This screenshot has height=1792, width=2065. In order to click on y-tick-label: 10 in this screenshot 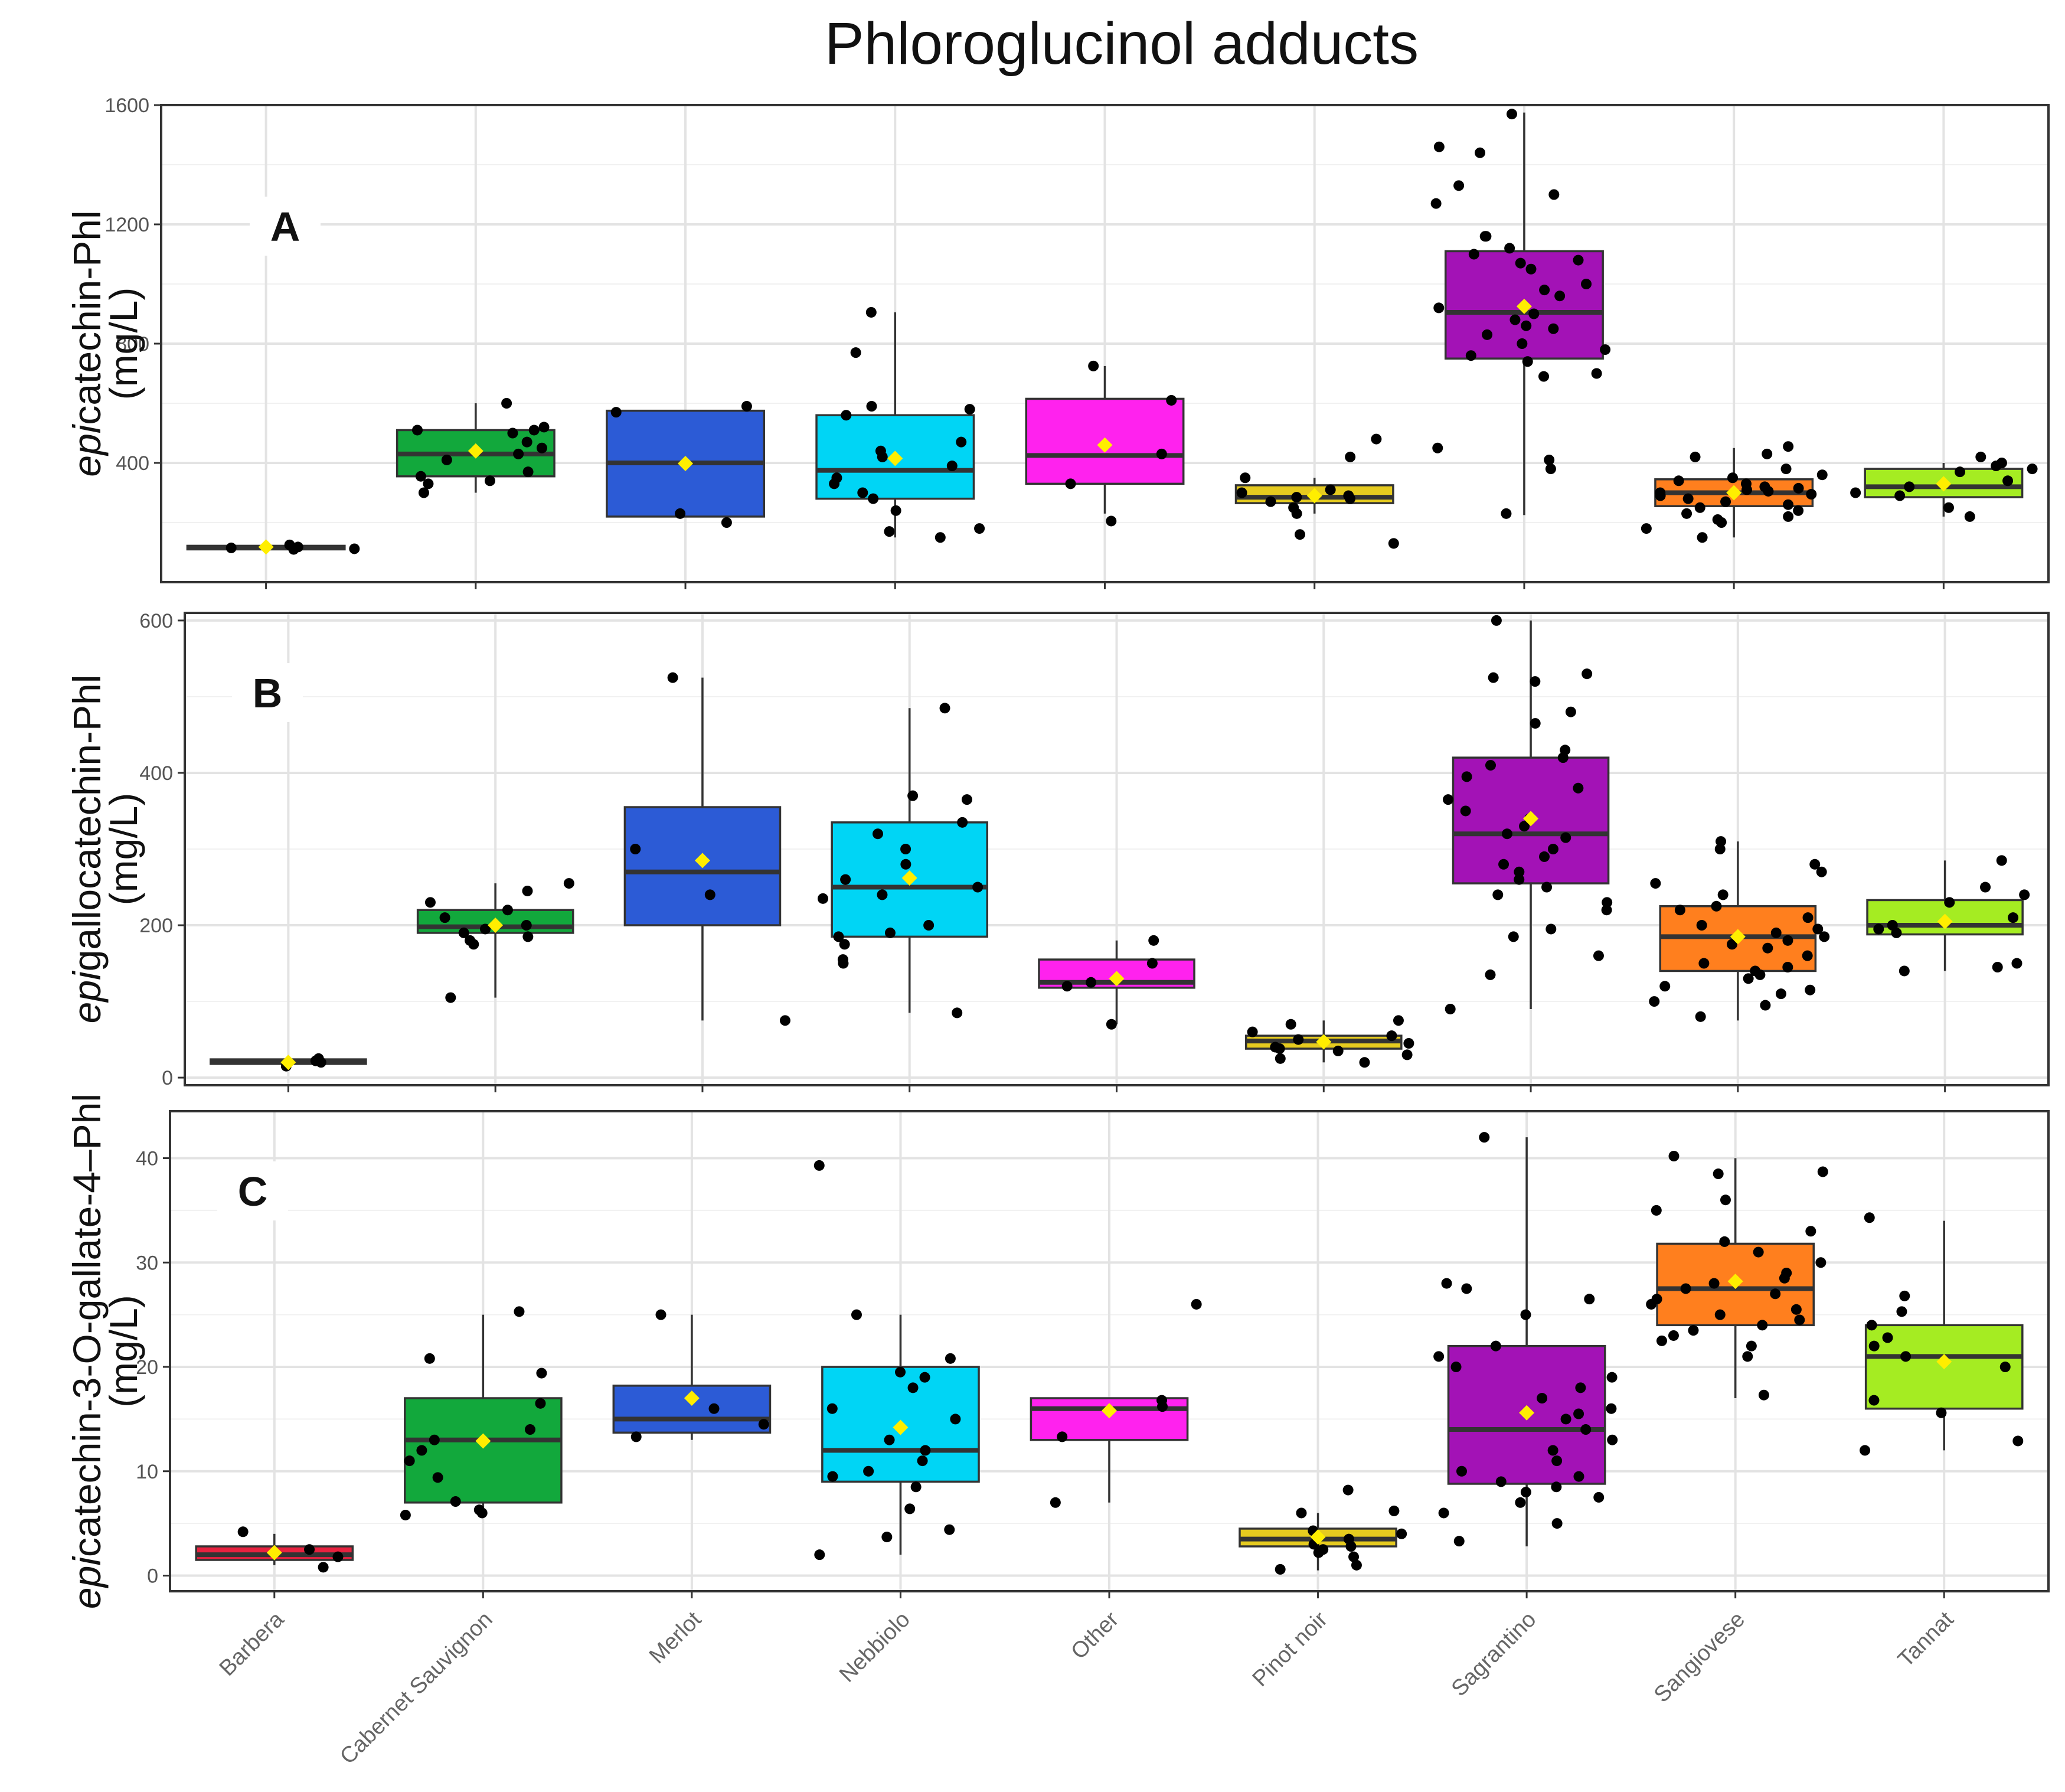, I will do `click(147, 1472)`.